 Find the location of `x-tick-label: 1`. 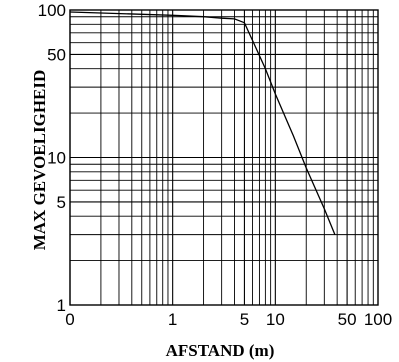

x-tick-label: 1 is located at coordinates (172, 319).